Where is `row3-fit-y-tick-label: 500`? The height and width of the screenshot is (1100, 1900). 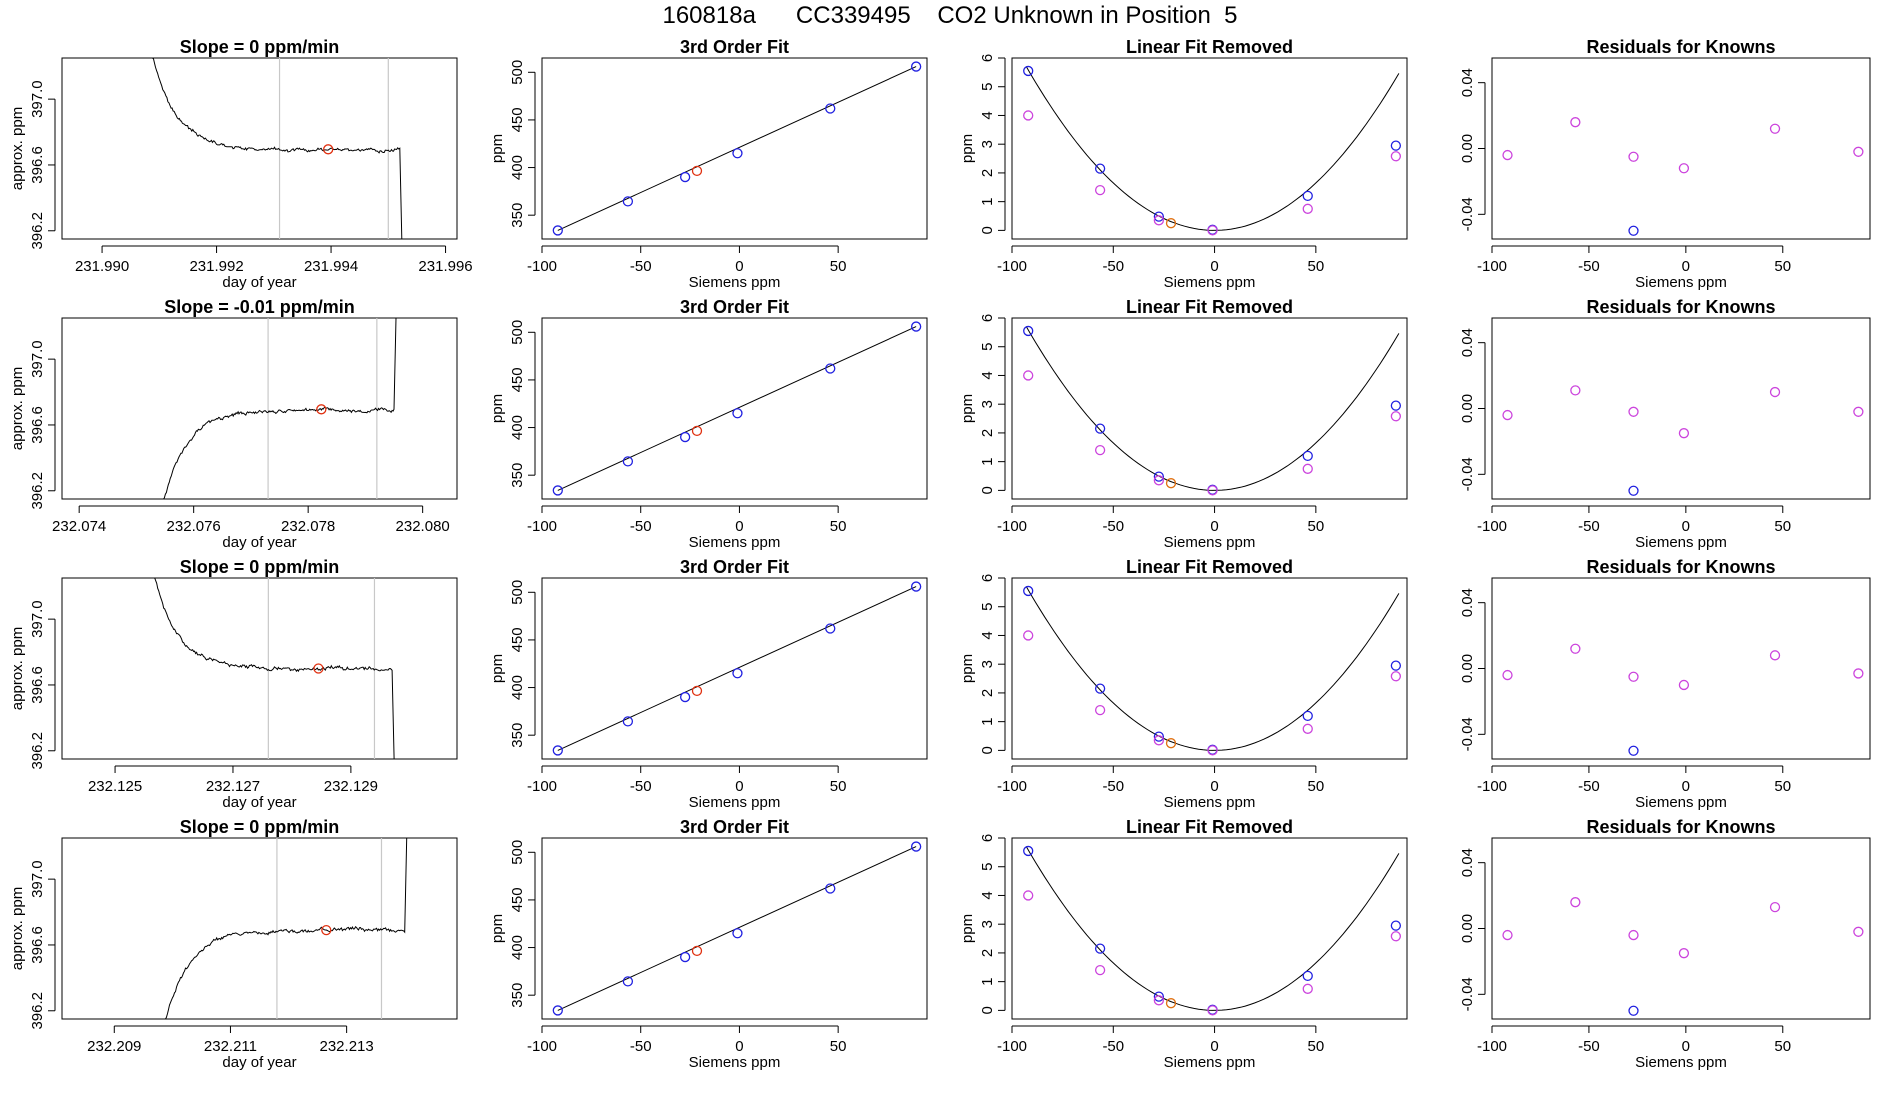
row3-fit-y-tick-label: 500 is located at coordinates (517, 592).